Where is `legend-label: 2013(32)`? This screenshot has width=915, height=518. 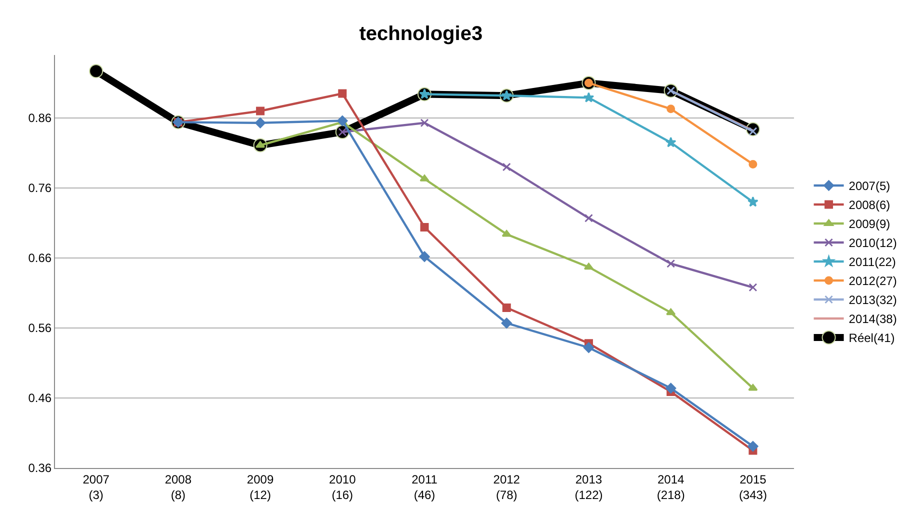 legend-label: 2013(32) is located at coordinates (872, 300).